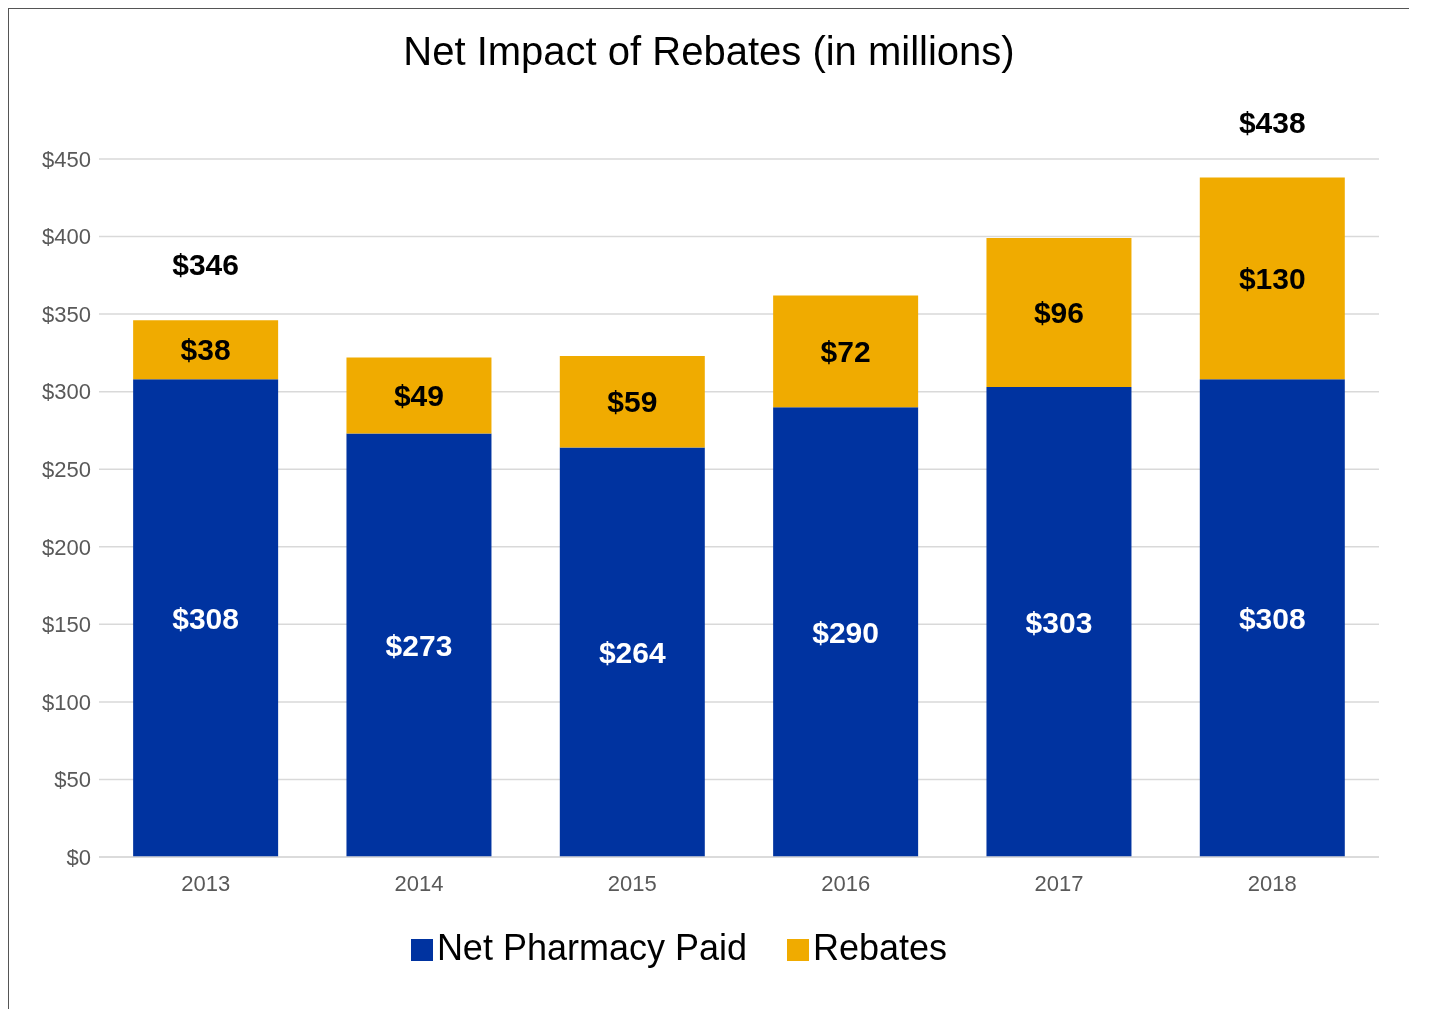  I want to click on data-label: $96, so click(1058, 313).